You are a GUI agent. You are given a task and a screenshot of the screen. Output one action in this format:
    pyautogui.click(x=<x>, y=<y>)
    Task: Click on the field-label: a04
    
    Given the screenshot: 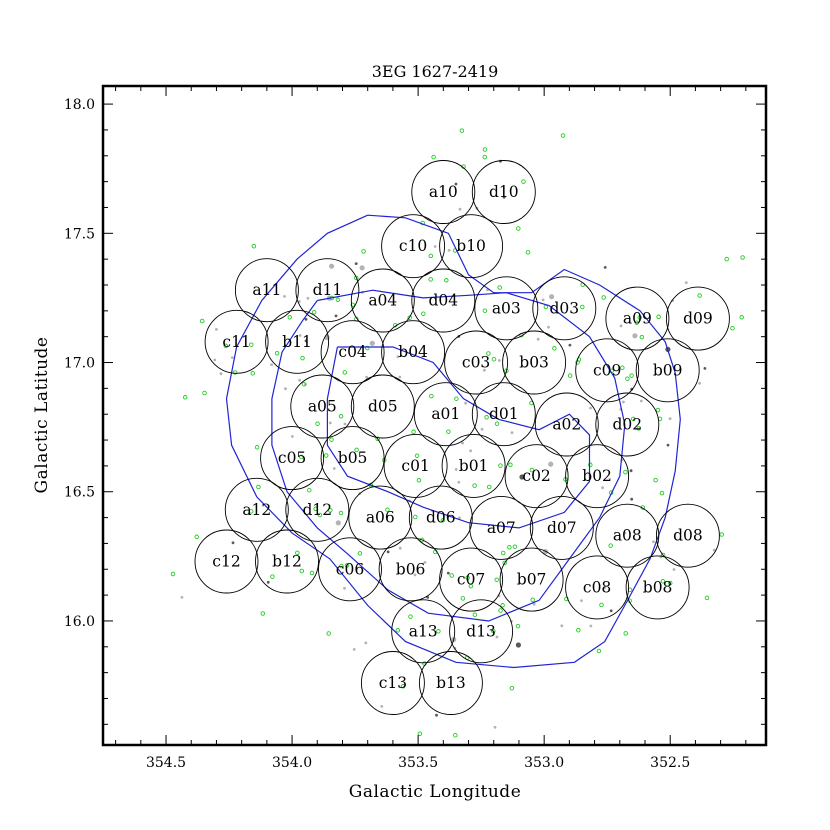 What is the action you would take?
    pyautogui.click(x=382, y=301)
    